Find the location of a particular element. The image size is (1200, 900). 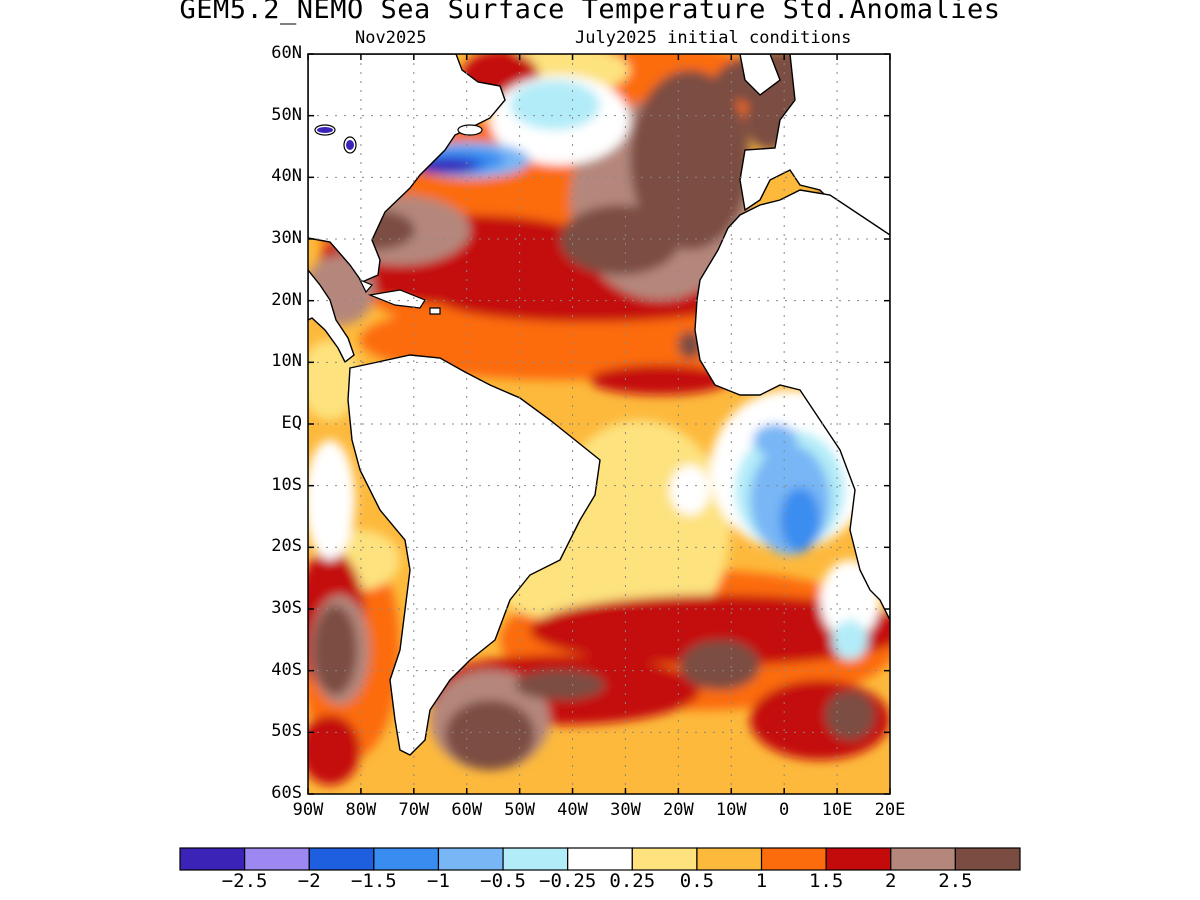

colorbar-label: 0.5 is located at coordinates (697, 881).